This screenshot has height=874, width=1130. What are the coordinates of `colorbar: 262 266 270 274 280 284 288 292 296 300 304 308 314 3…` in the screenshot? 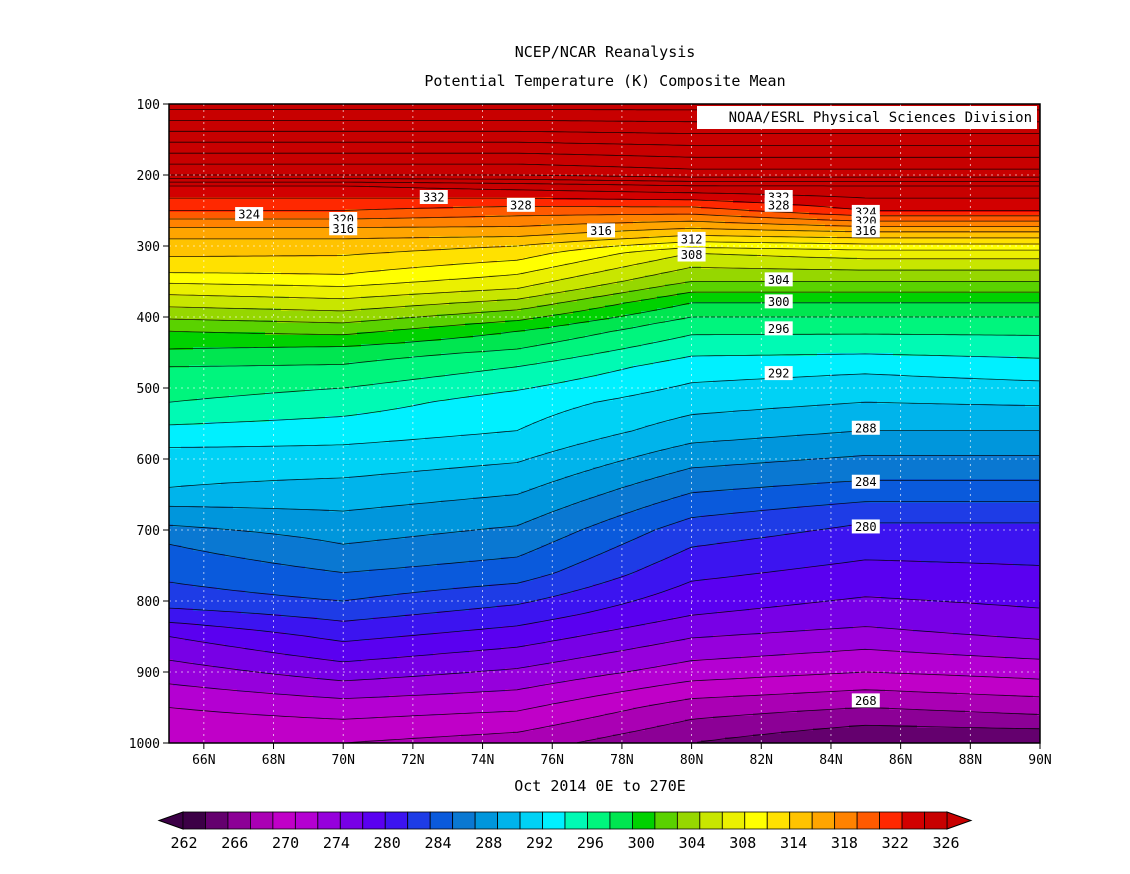 It's located at (565, 831).